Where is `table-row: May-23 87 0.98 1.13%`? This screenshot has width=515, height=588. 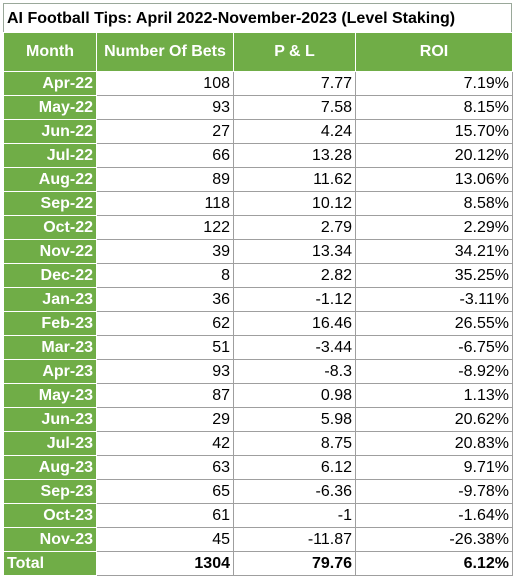 table-row: May-23 87 0.98 1.13% is located at coordinates (258, 395).